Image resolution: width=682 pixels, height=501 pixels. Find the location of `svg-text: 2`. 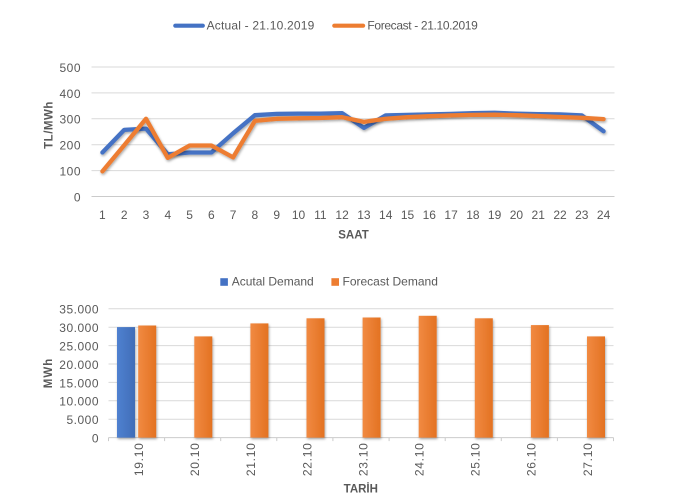

svg-text: 2 is located at coordinates (124, 215).